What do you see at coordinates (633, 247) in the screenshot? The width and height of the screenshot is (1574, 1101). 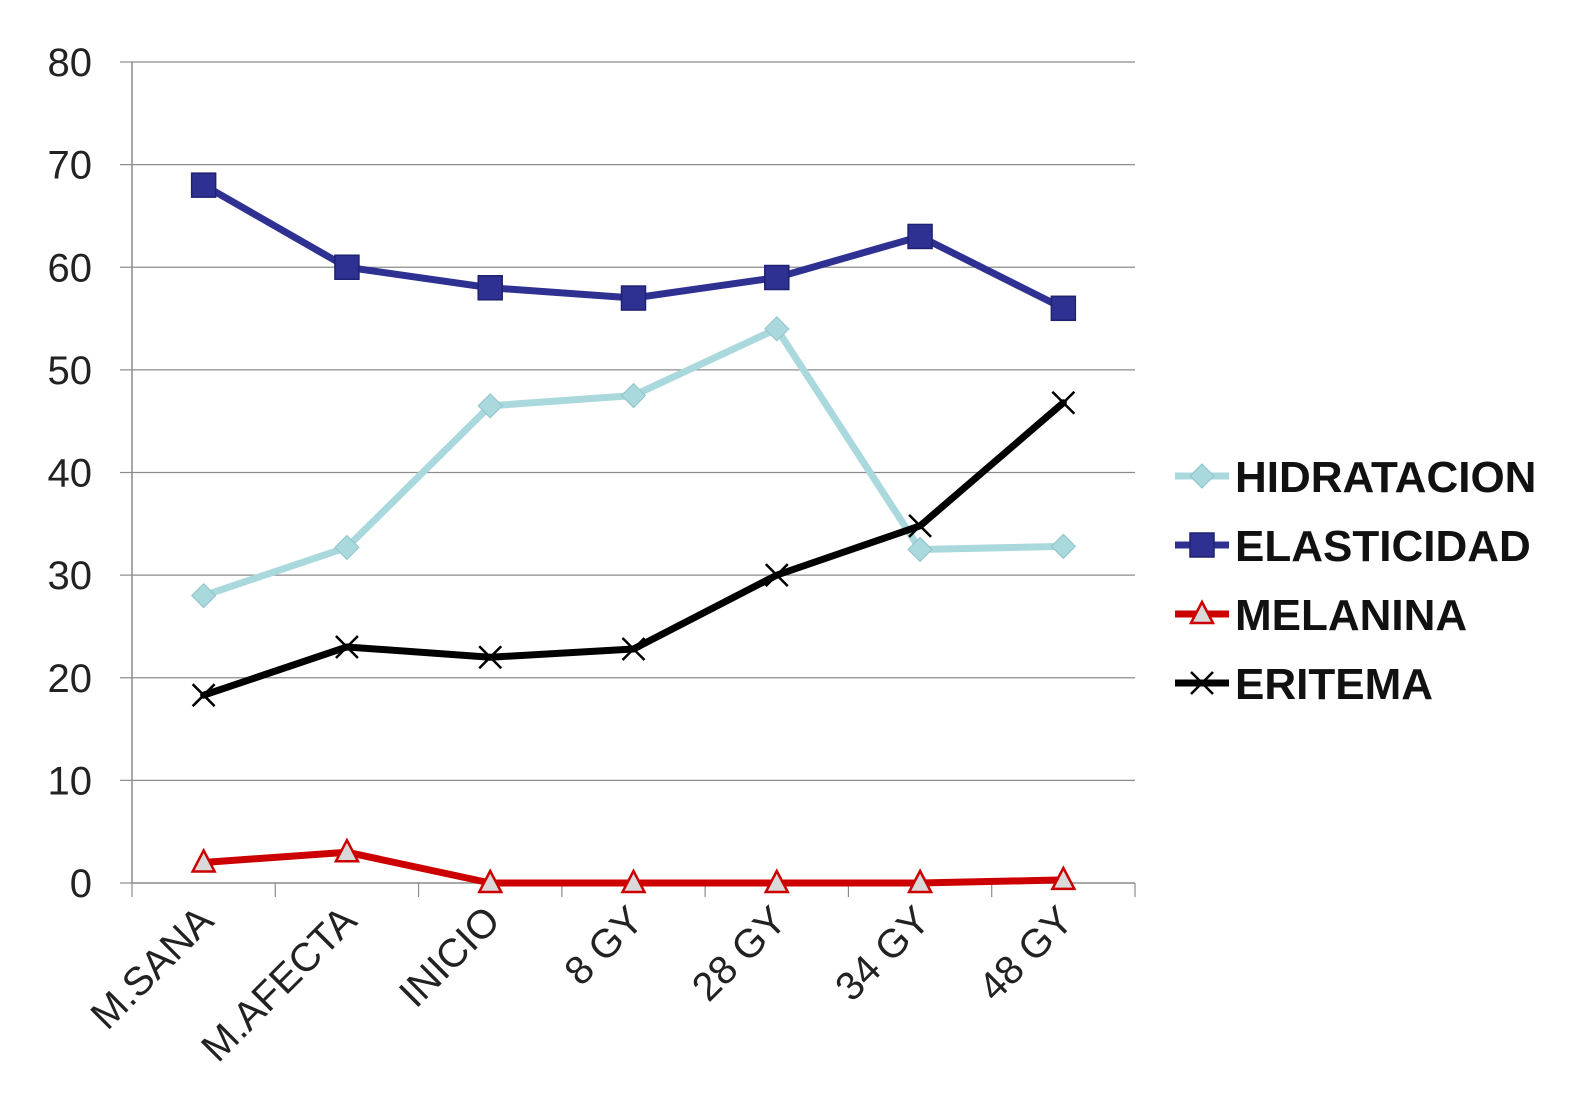 I see `series-elasticidad` at bounding box center [633, 247].